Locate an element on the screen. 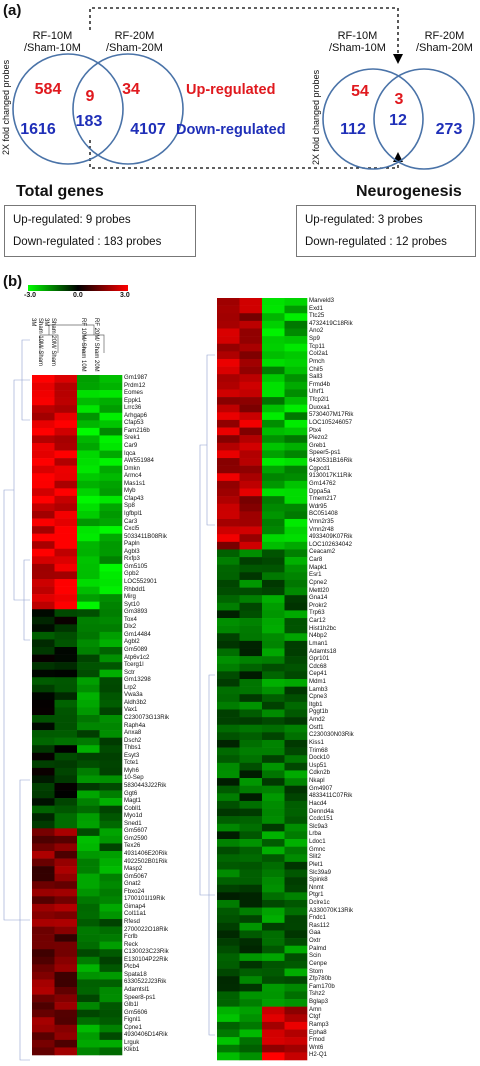  gene-label: Aldh3b2 is located at coordinates (135, 702).